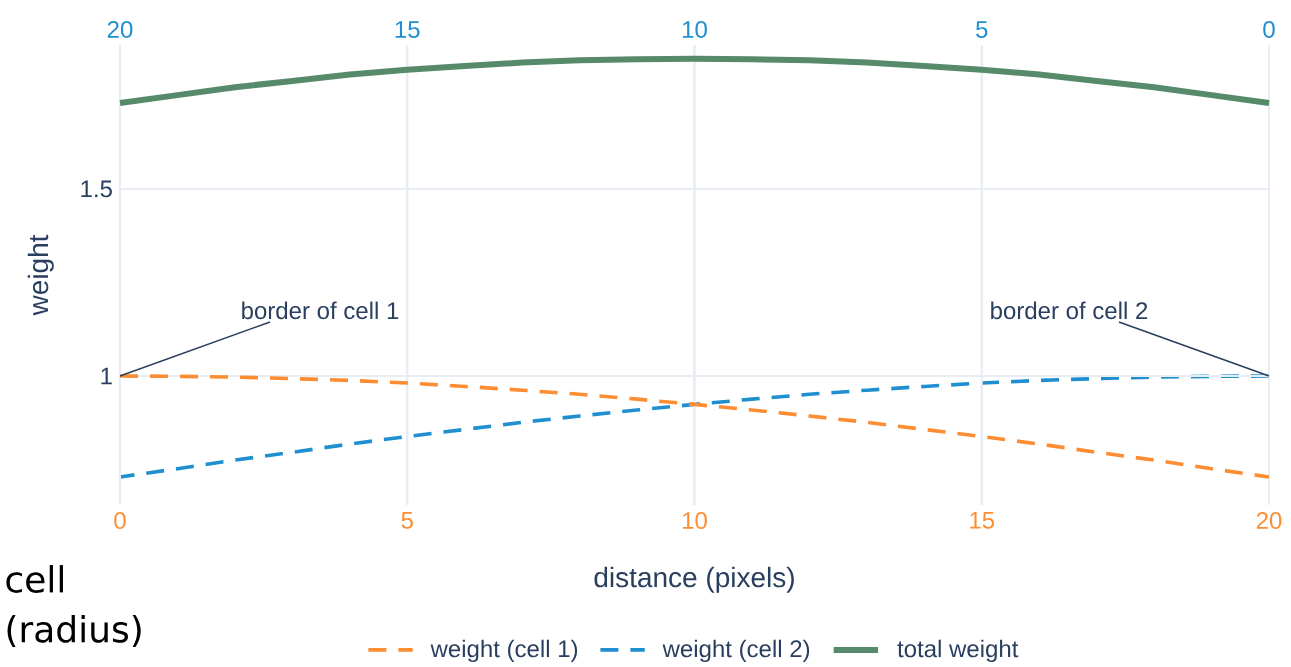 Image resolution: width=1291 pixels, height=667 pixels. I want to click on legend-label: total weight, so click(958, 651).